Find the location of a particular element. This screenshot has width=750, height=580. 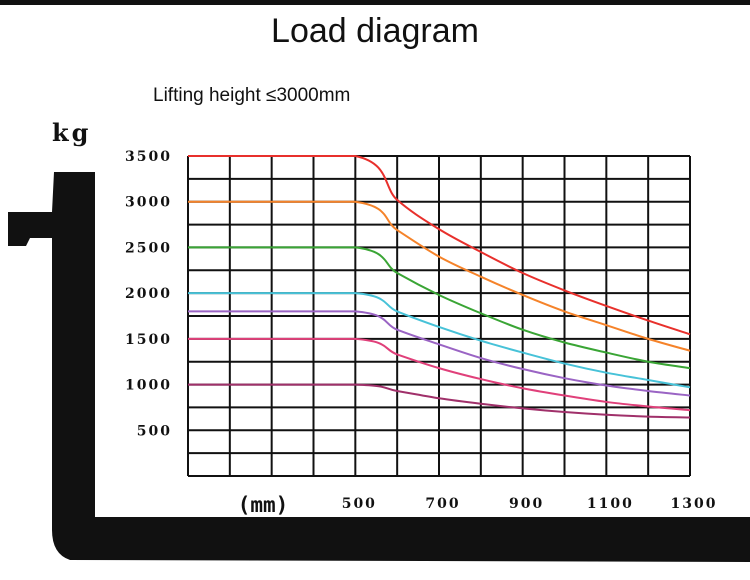

x-tick-label: 700 is located at coordinates (442, 504).